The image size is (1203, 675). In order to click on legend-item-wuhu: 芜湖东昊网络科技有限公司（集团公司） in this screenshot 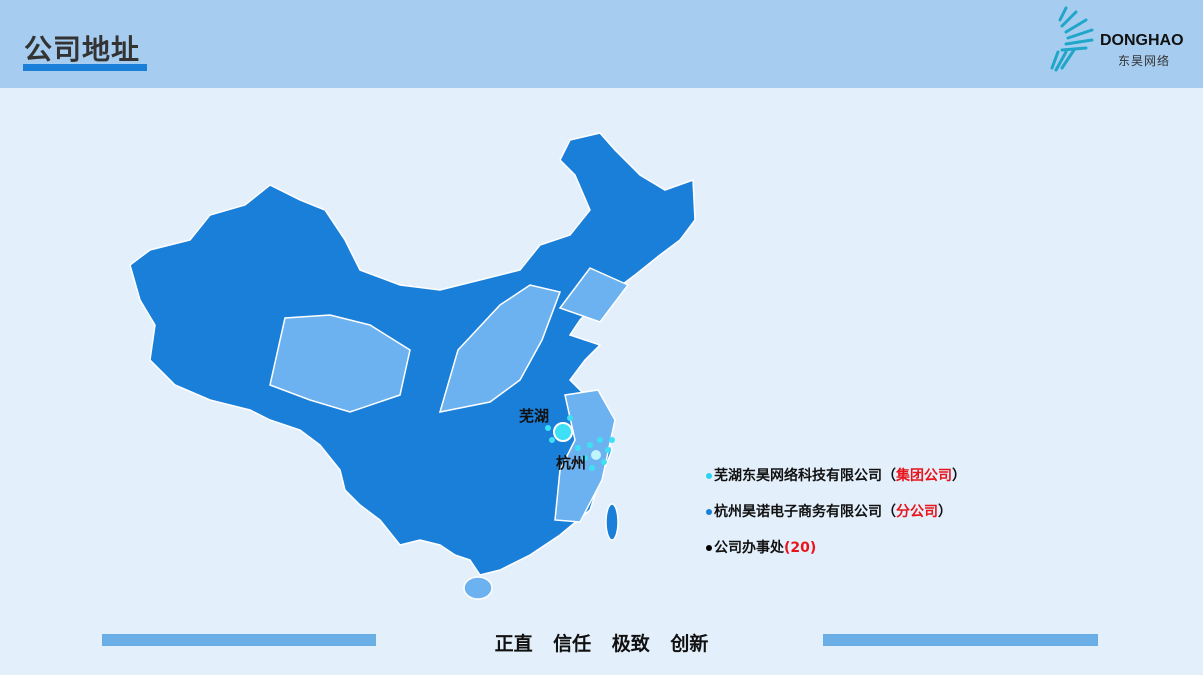, I will do `click(836, 484)`.